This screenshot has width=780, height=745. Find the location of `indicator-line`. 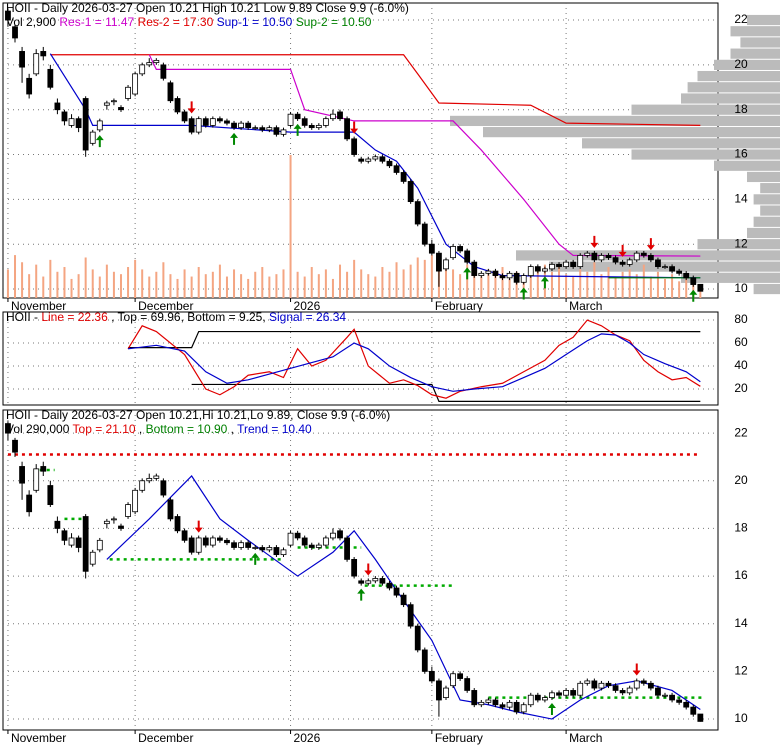

indicator-line is located at coordinates (375, 90).